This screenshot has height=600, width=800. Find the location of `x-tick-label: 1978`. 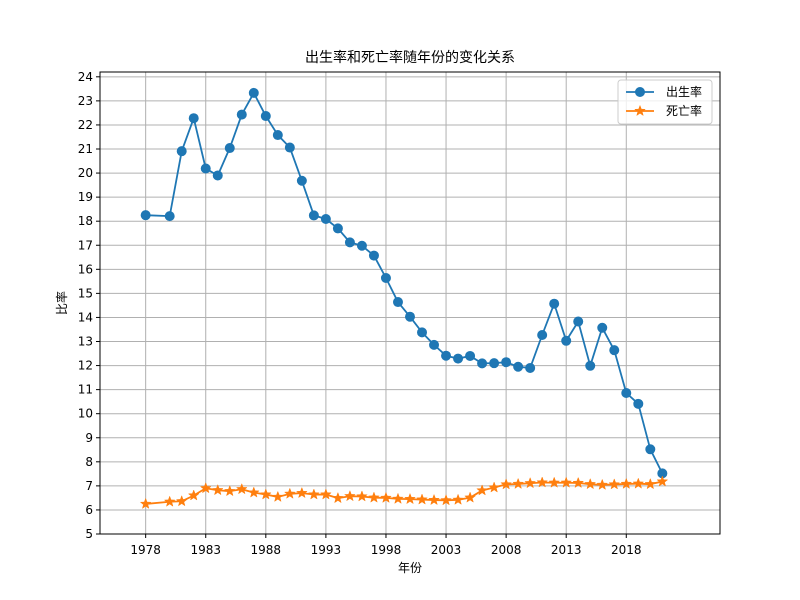

x-tick-label: 1978 is located at coordinates (145, 550).